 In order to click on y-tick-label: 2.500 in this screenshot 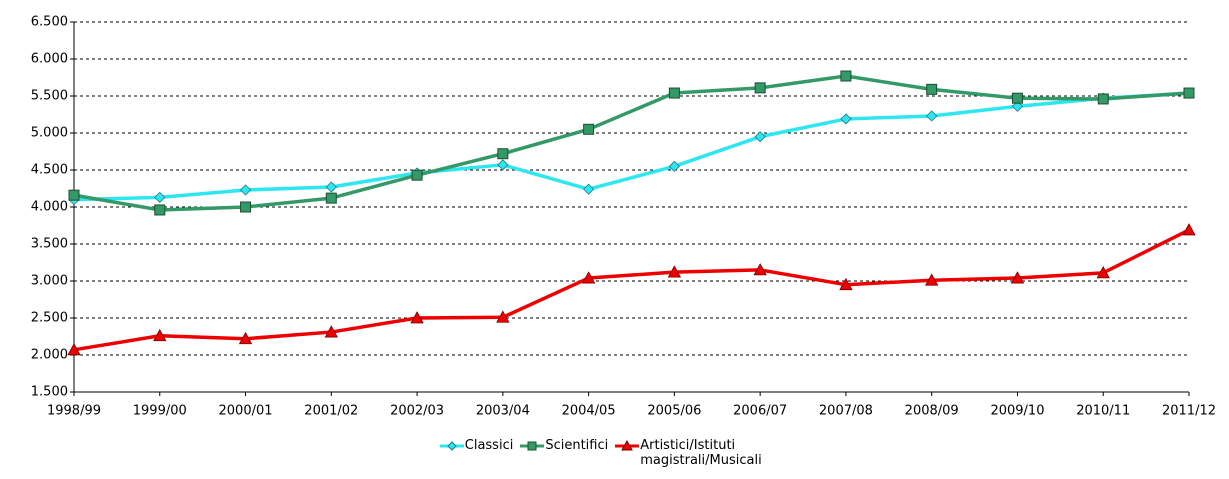, I will do `click(49, 318)`.